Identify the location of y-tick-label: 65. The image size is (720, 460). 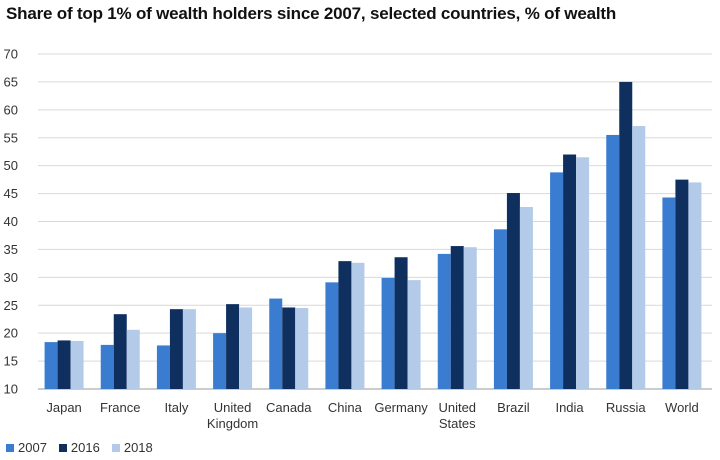
(11, 81).